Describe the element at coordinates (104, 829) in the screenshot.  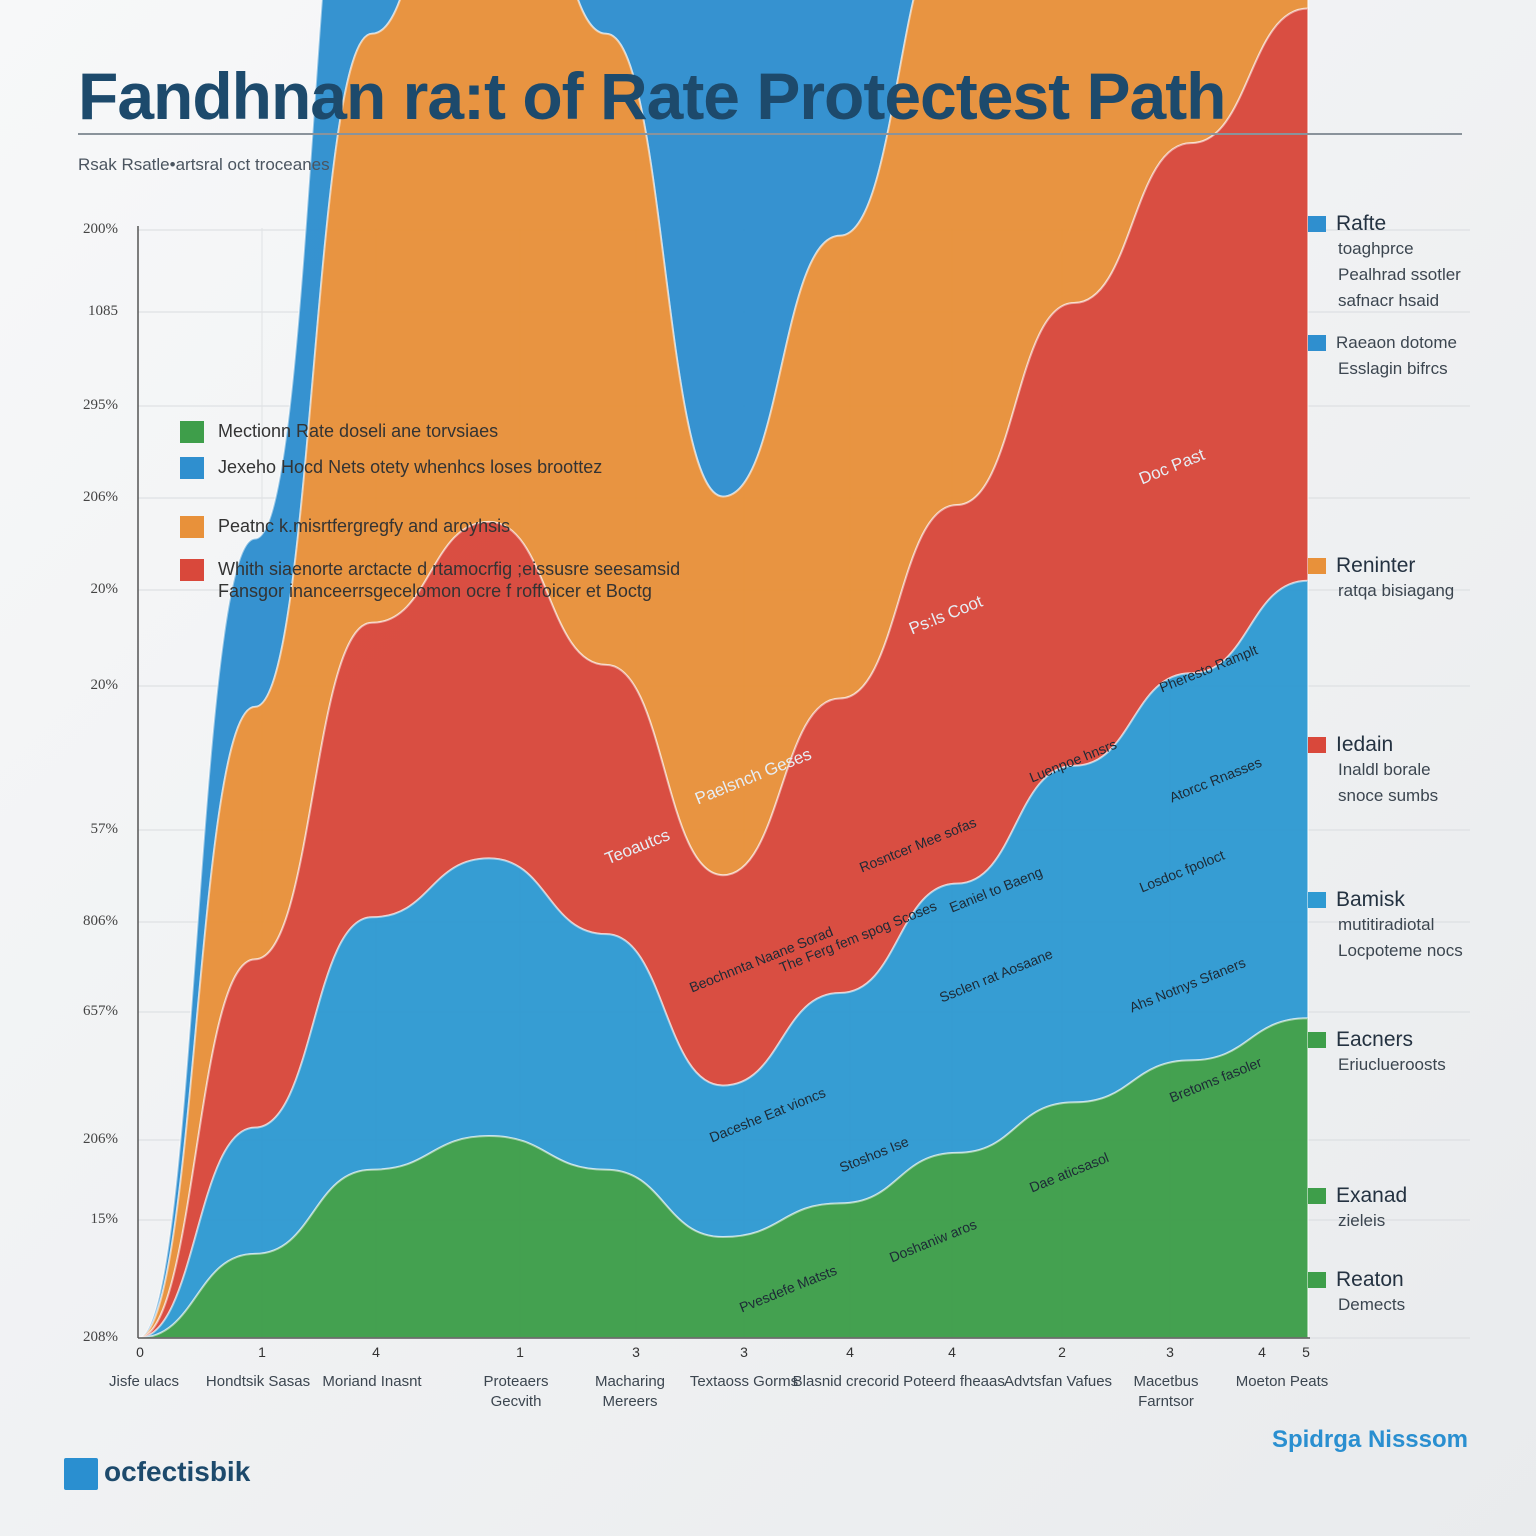
I see `y-tick-label: 57%` at that location.